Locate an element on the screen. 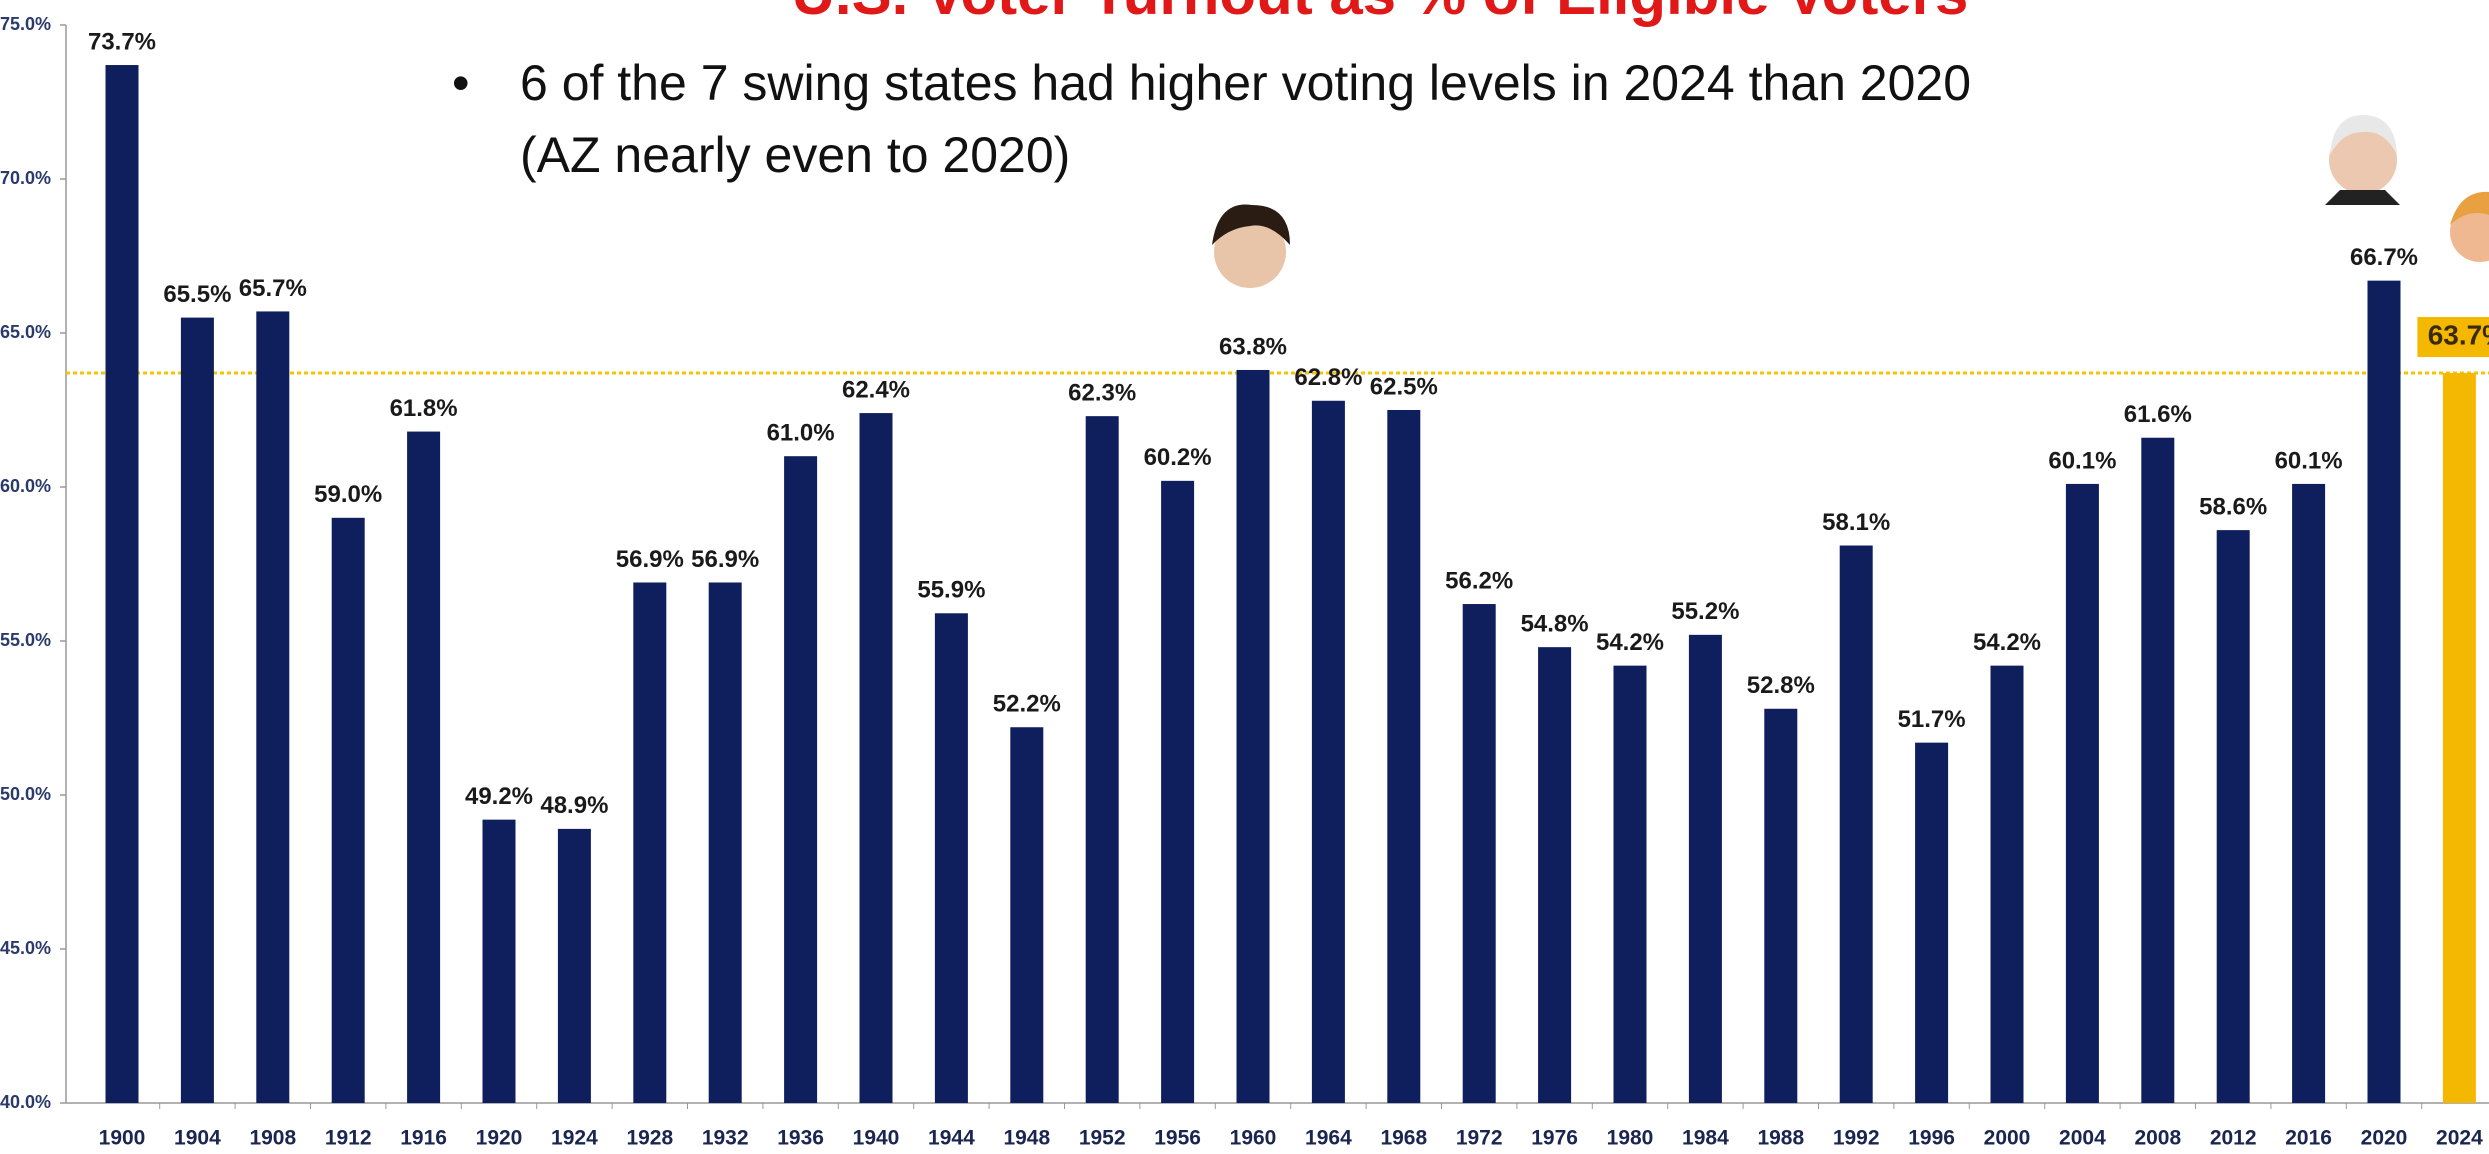 The image size is (2489, 1154). x-tick-label: 1924 is located at coordinates (574, 1138).